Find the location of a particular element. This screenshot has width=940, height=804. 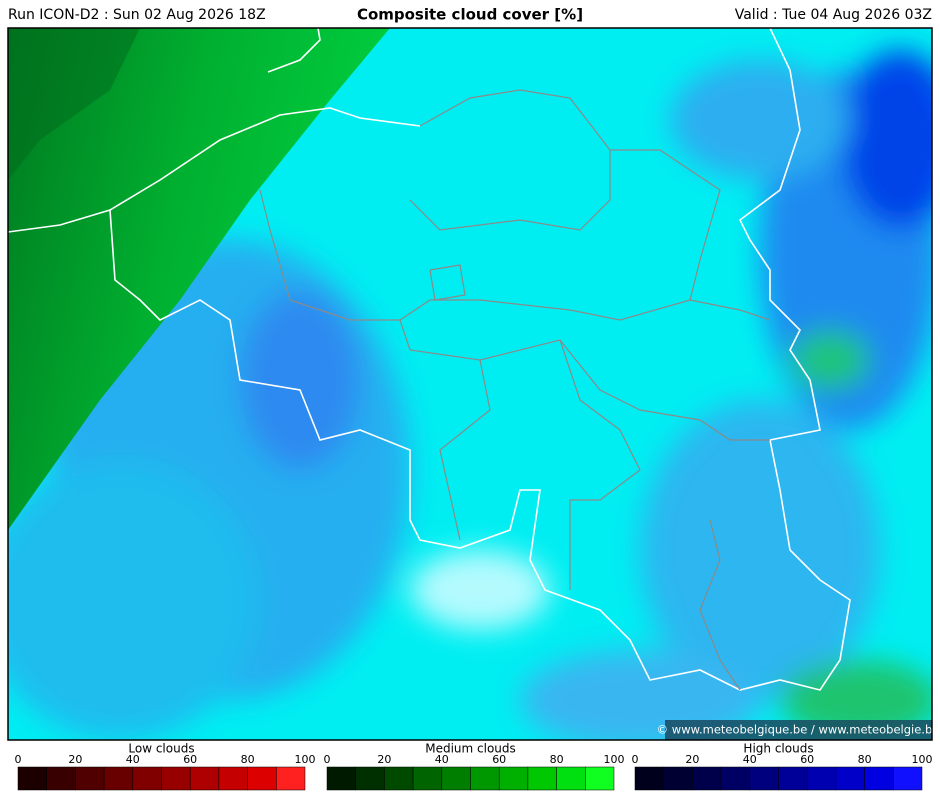

valid-info: Valid : Tue 04 Aug 2026 03Z is located at coordinates (833, 15).